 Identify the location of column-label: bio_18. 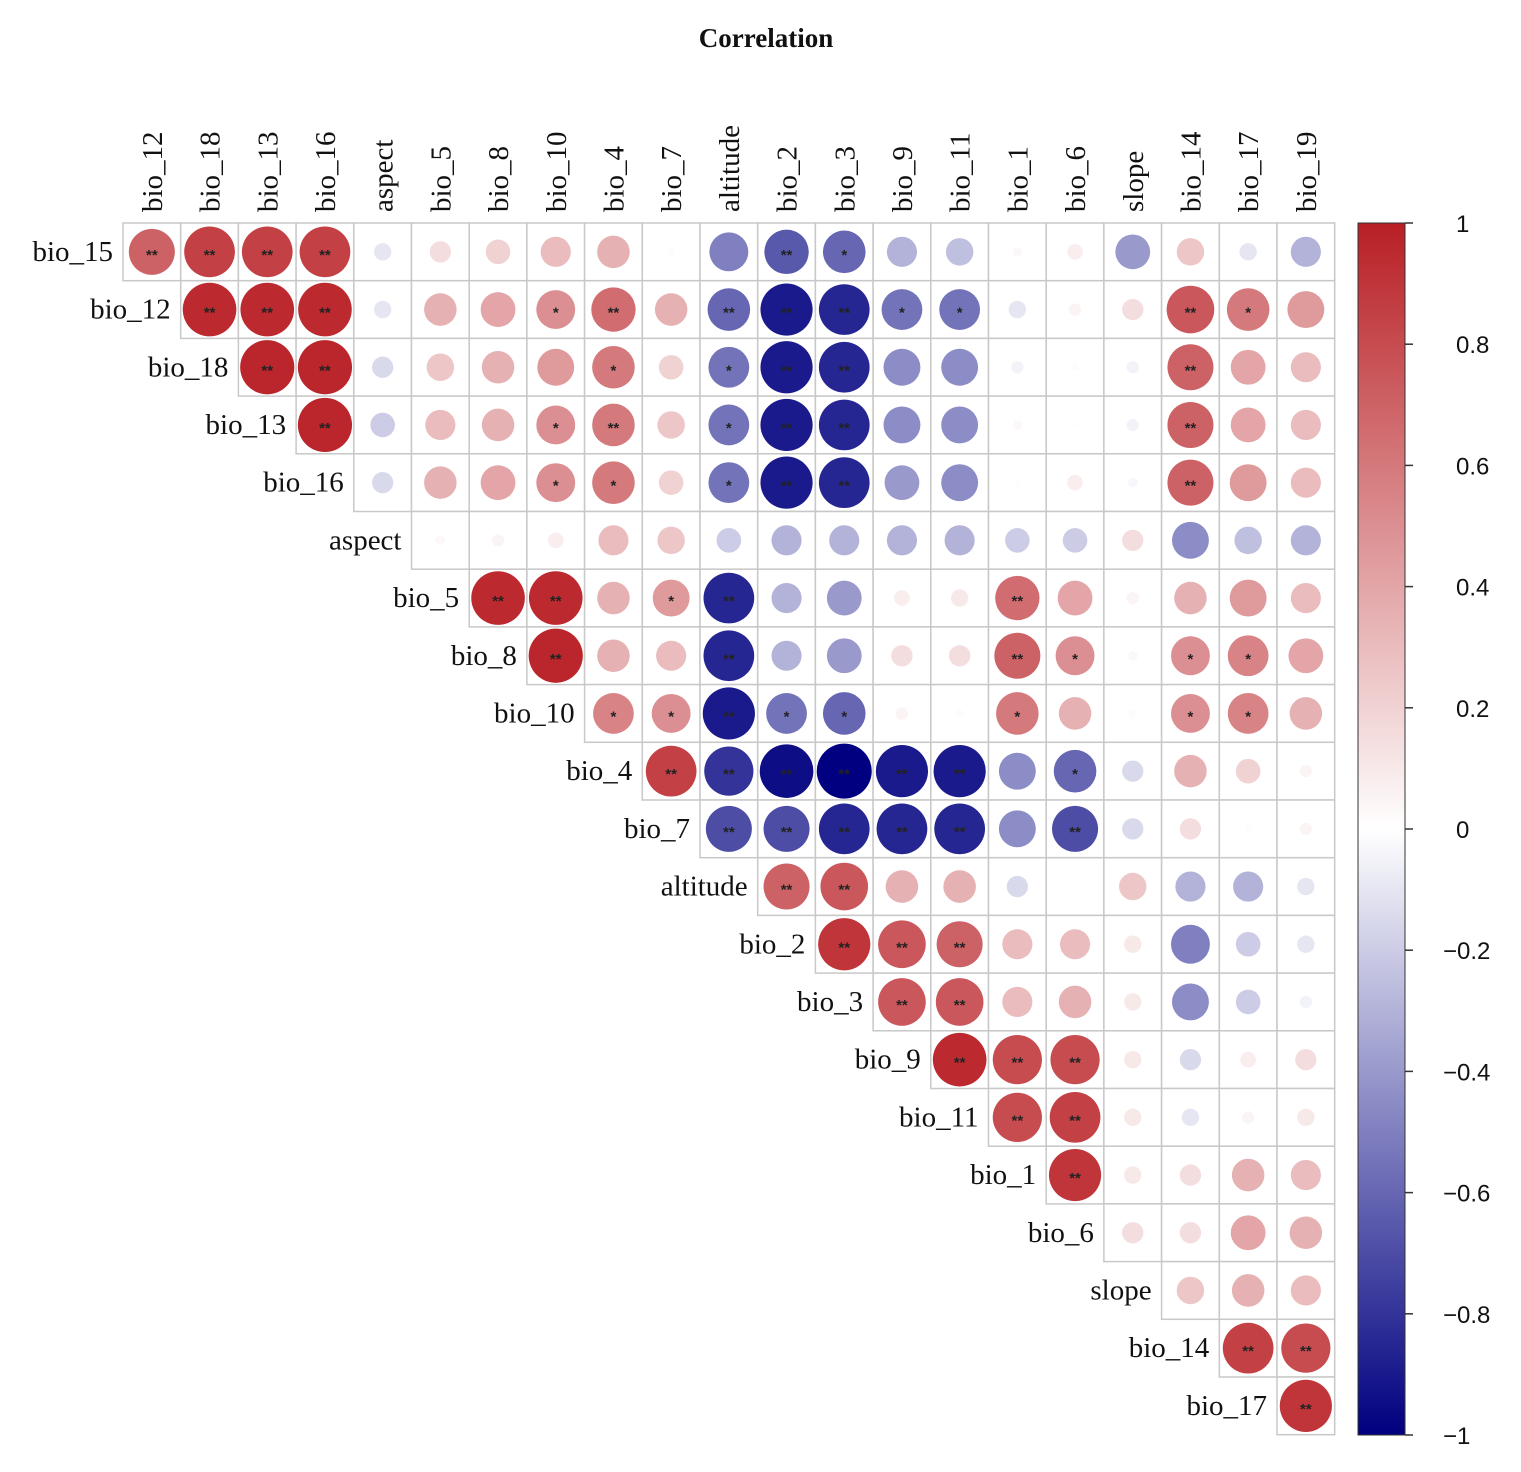
(211, 171).